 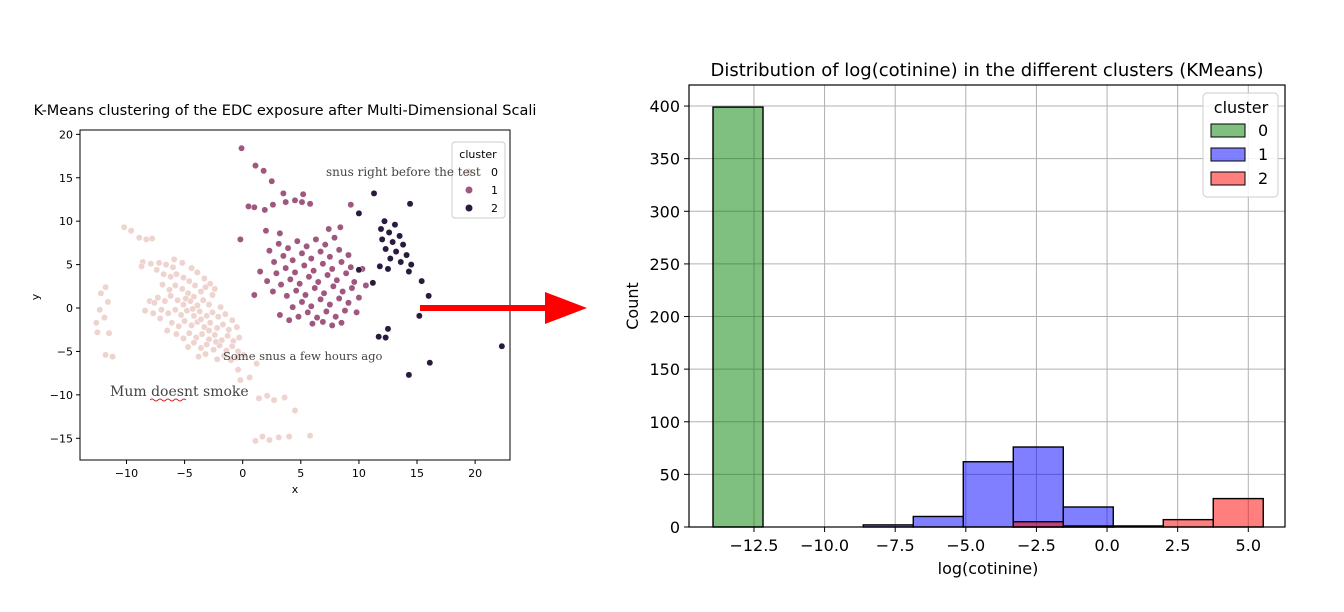 I want to click on hist-x-tick-label: −5.0, so click(x=965, y=545).